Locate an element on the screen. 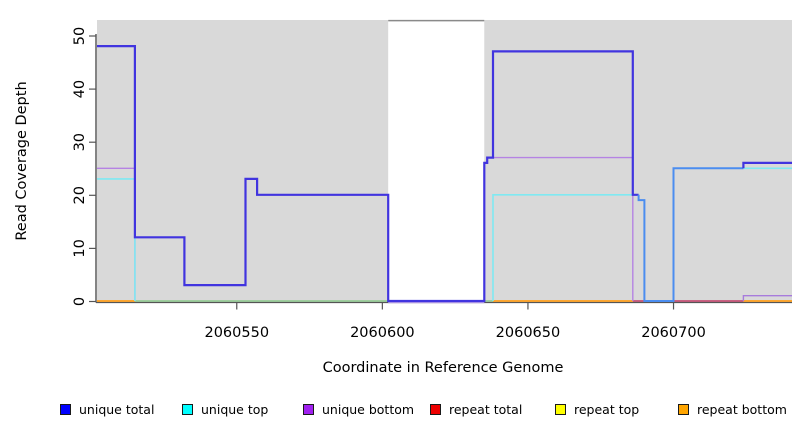 This screenshot has height=432, width=792. x-tick-label-2060600: 2060600 is located at coordinates (382, 333).